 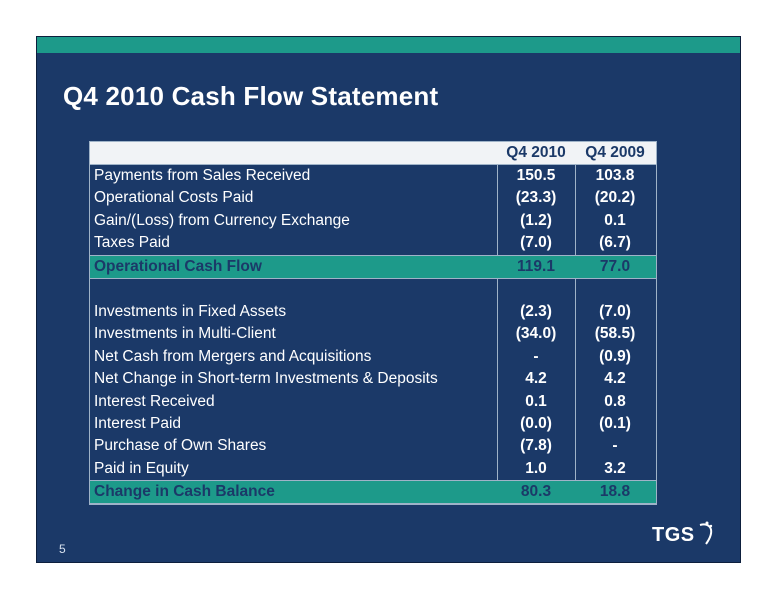 I want to click on table-row: Payments from Sales Received 150.5 103.8, so click(x=373, y=176).